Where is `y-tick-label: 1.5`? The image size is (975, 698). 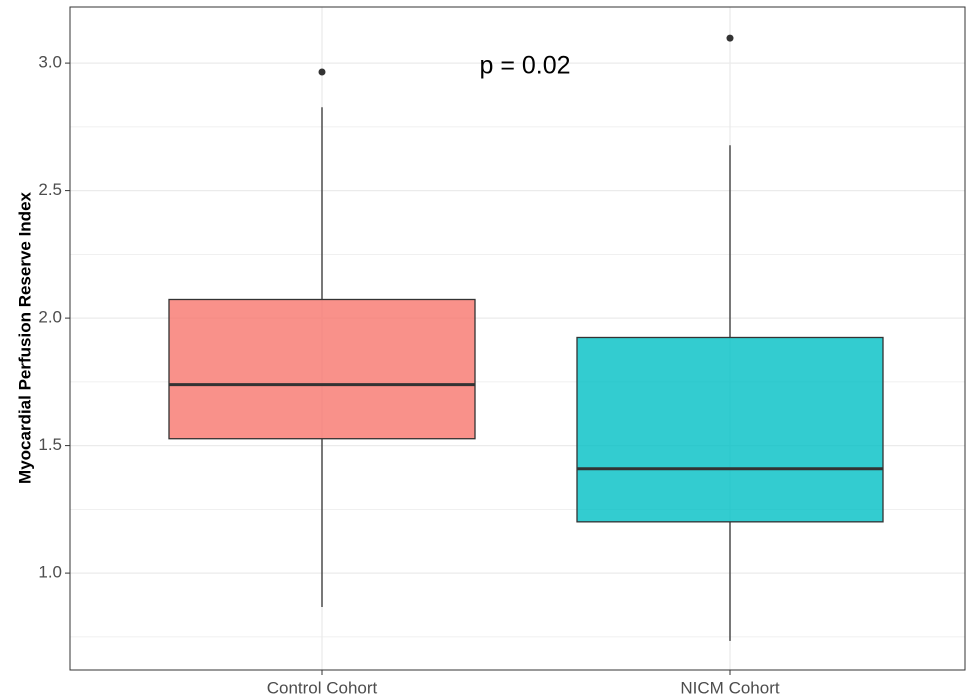 y-tick-label: 1.5 is located at coordinates (50, 444).